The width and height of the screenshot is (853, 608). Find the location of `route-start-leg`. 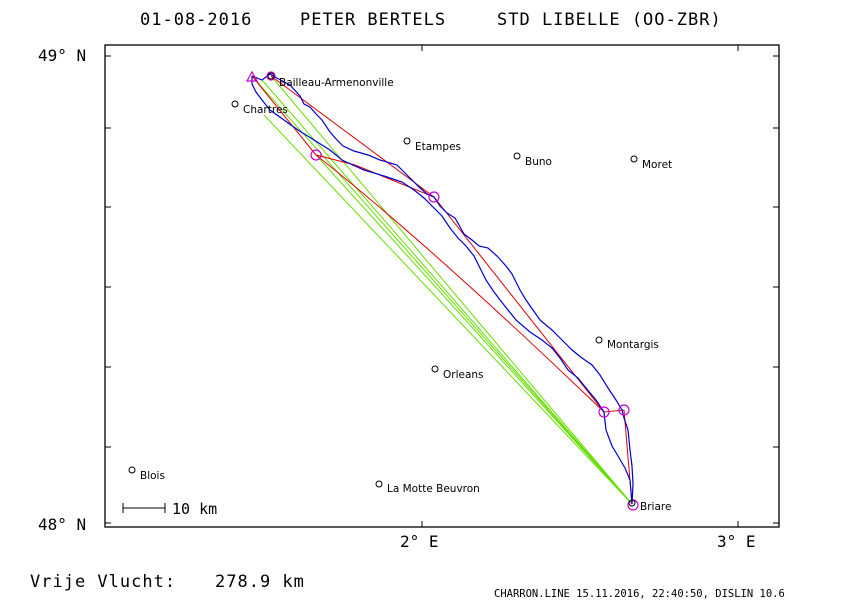

route-start-leg is located at coordinates (352, 136).